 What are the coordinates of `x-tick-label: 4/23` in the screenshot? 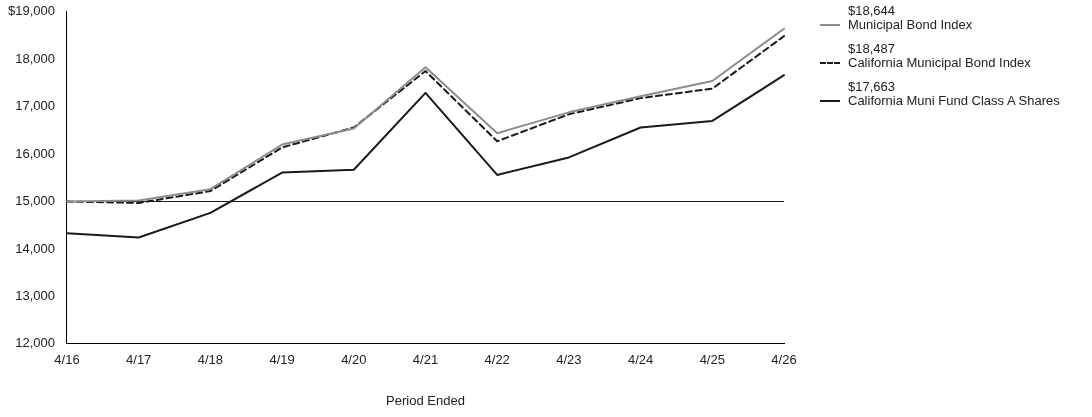 It's located at (569, 360).